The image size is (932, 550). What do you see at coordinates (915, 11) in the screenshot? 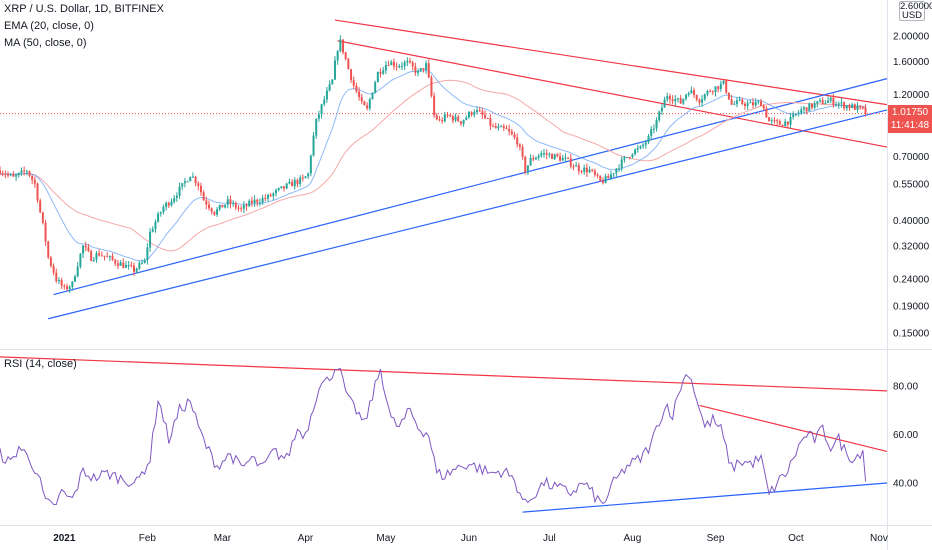
I see `price-scale-unit-button: 2.60000 USD` at bounding box center [915, 11].